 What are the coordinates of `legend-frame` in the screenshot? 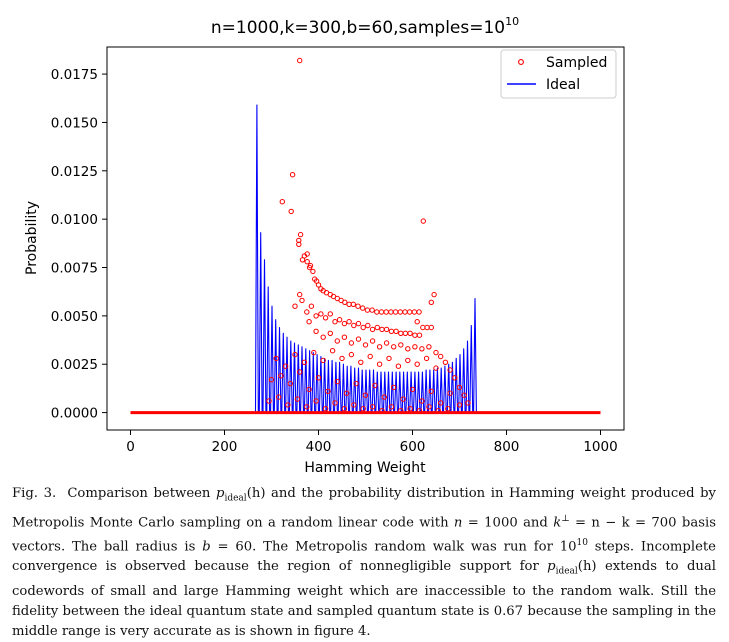 It's located at (558, 74).